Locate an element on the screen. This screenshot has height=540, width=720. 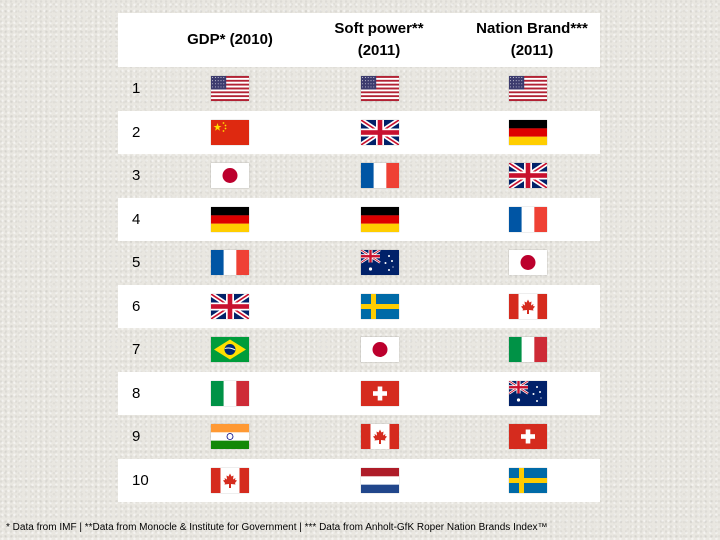
header-gdp-label: GDP* (2010) is located at coordinates (230, 39).